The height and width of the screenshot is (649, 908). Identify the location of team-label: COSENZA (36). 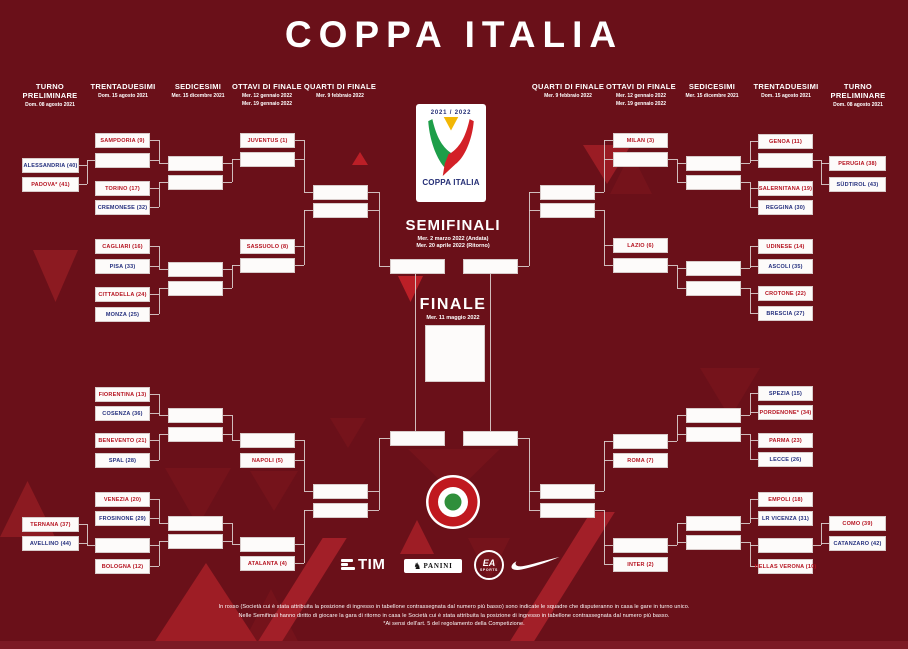
(122, 413).